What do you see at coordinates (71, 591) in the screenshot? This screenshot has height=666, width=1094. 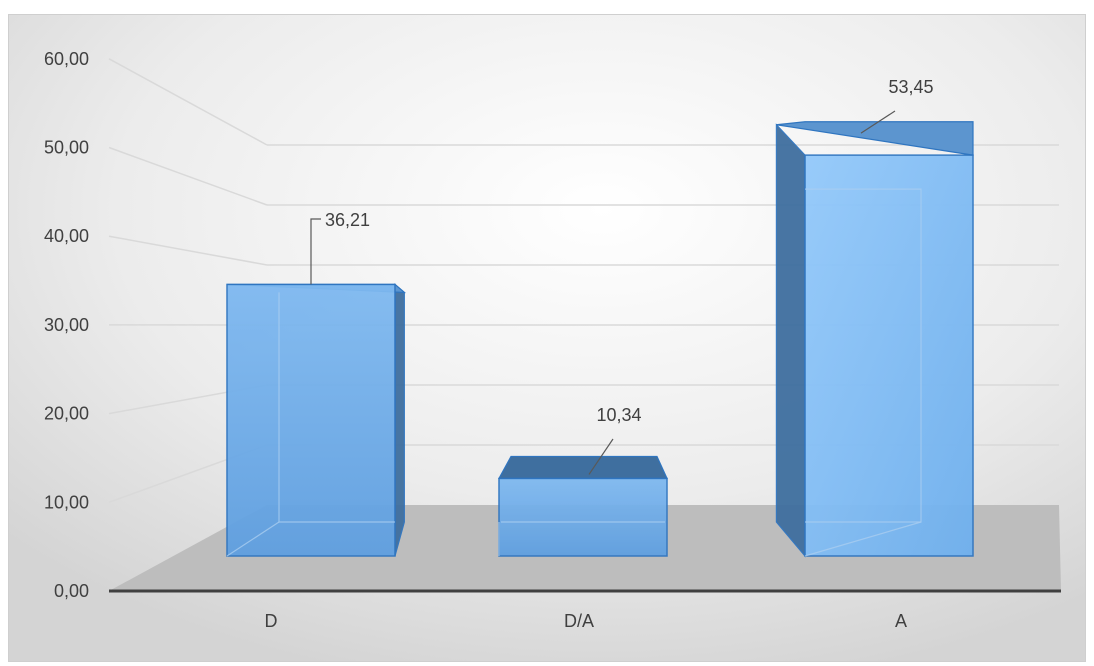 I see `y-tick-label: 0,00` at bounding box center [71, 591].